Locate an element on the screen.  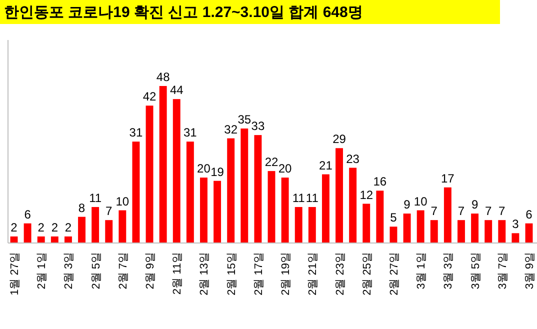
chart-title: 한인동포 코로나19 확진 신고 1.27~3.10일 합계 648명 is located at coordinates (183, 12).